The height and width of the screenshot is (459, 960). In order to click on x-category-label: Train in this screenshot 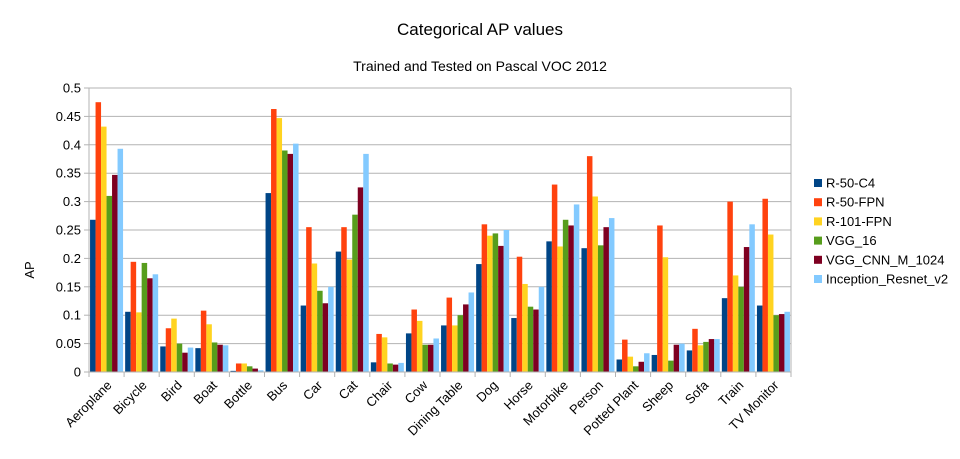, I will do `click(730, 393)`.